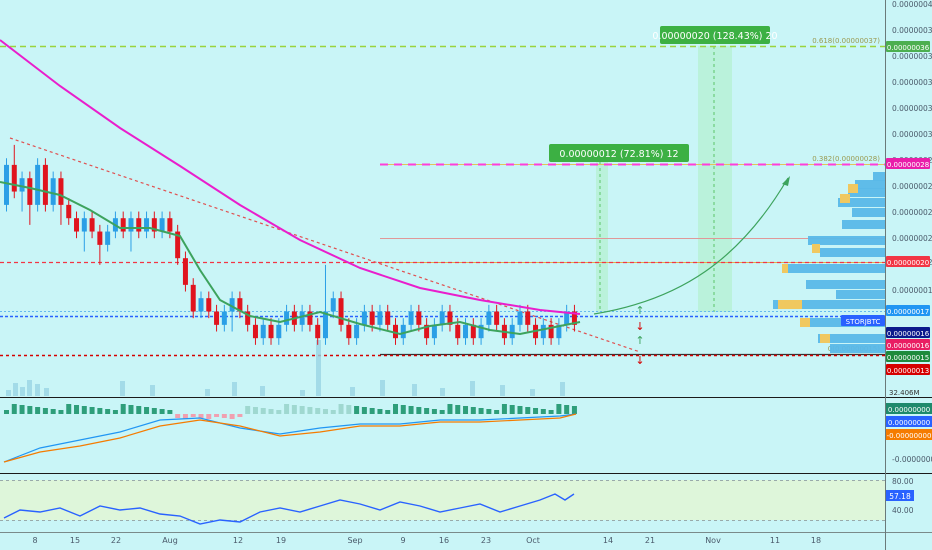 The image size is (932, 550). What do you see at coordinates (34, 540) in the screenshot?
I see `x-tick-label: 8` at bounding box center [34, 540].